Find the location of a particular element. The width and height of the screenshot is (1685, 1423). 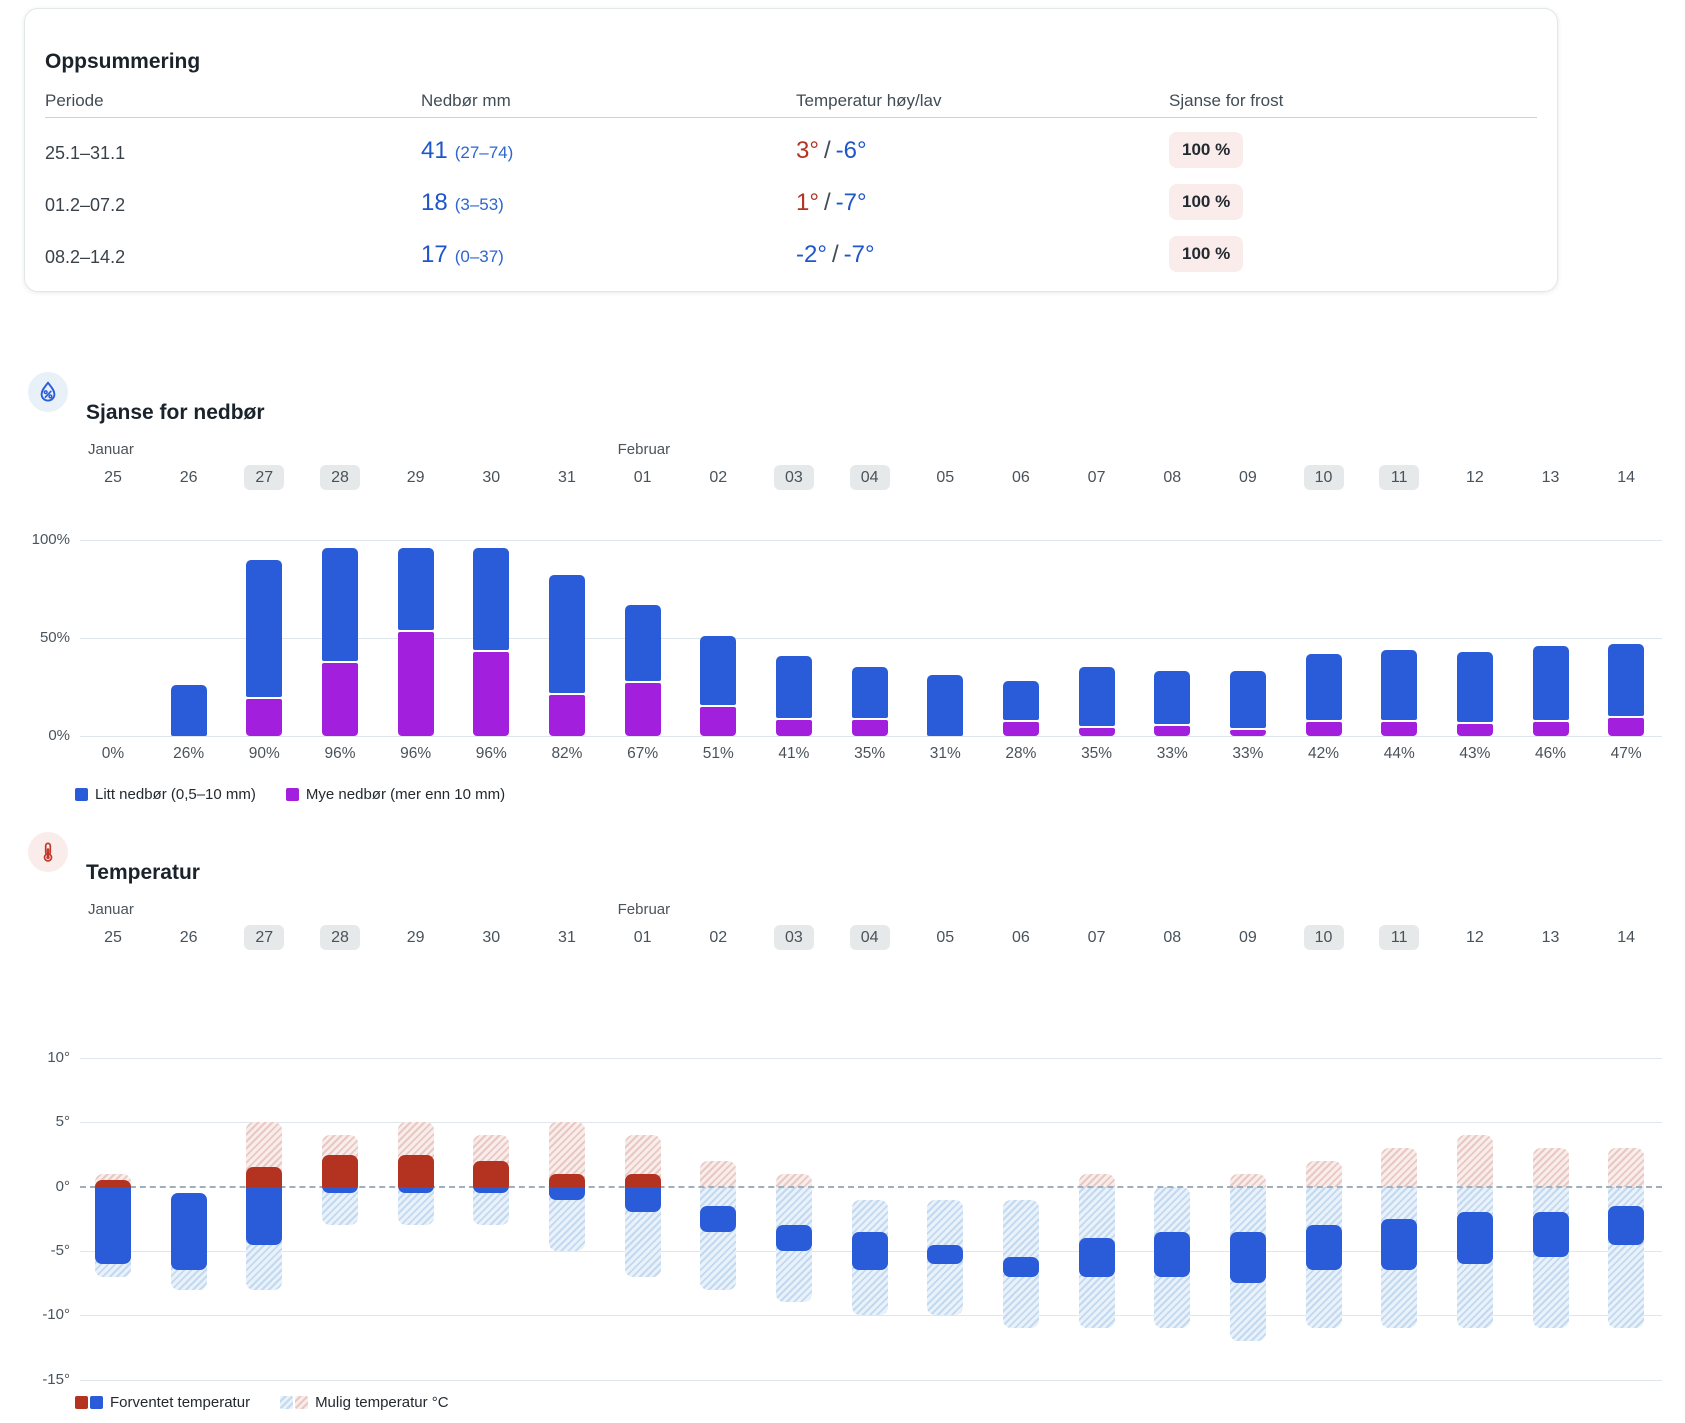

temp-month-label: Januar is located at coordinates (111, 909).